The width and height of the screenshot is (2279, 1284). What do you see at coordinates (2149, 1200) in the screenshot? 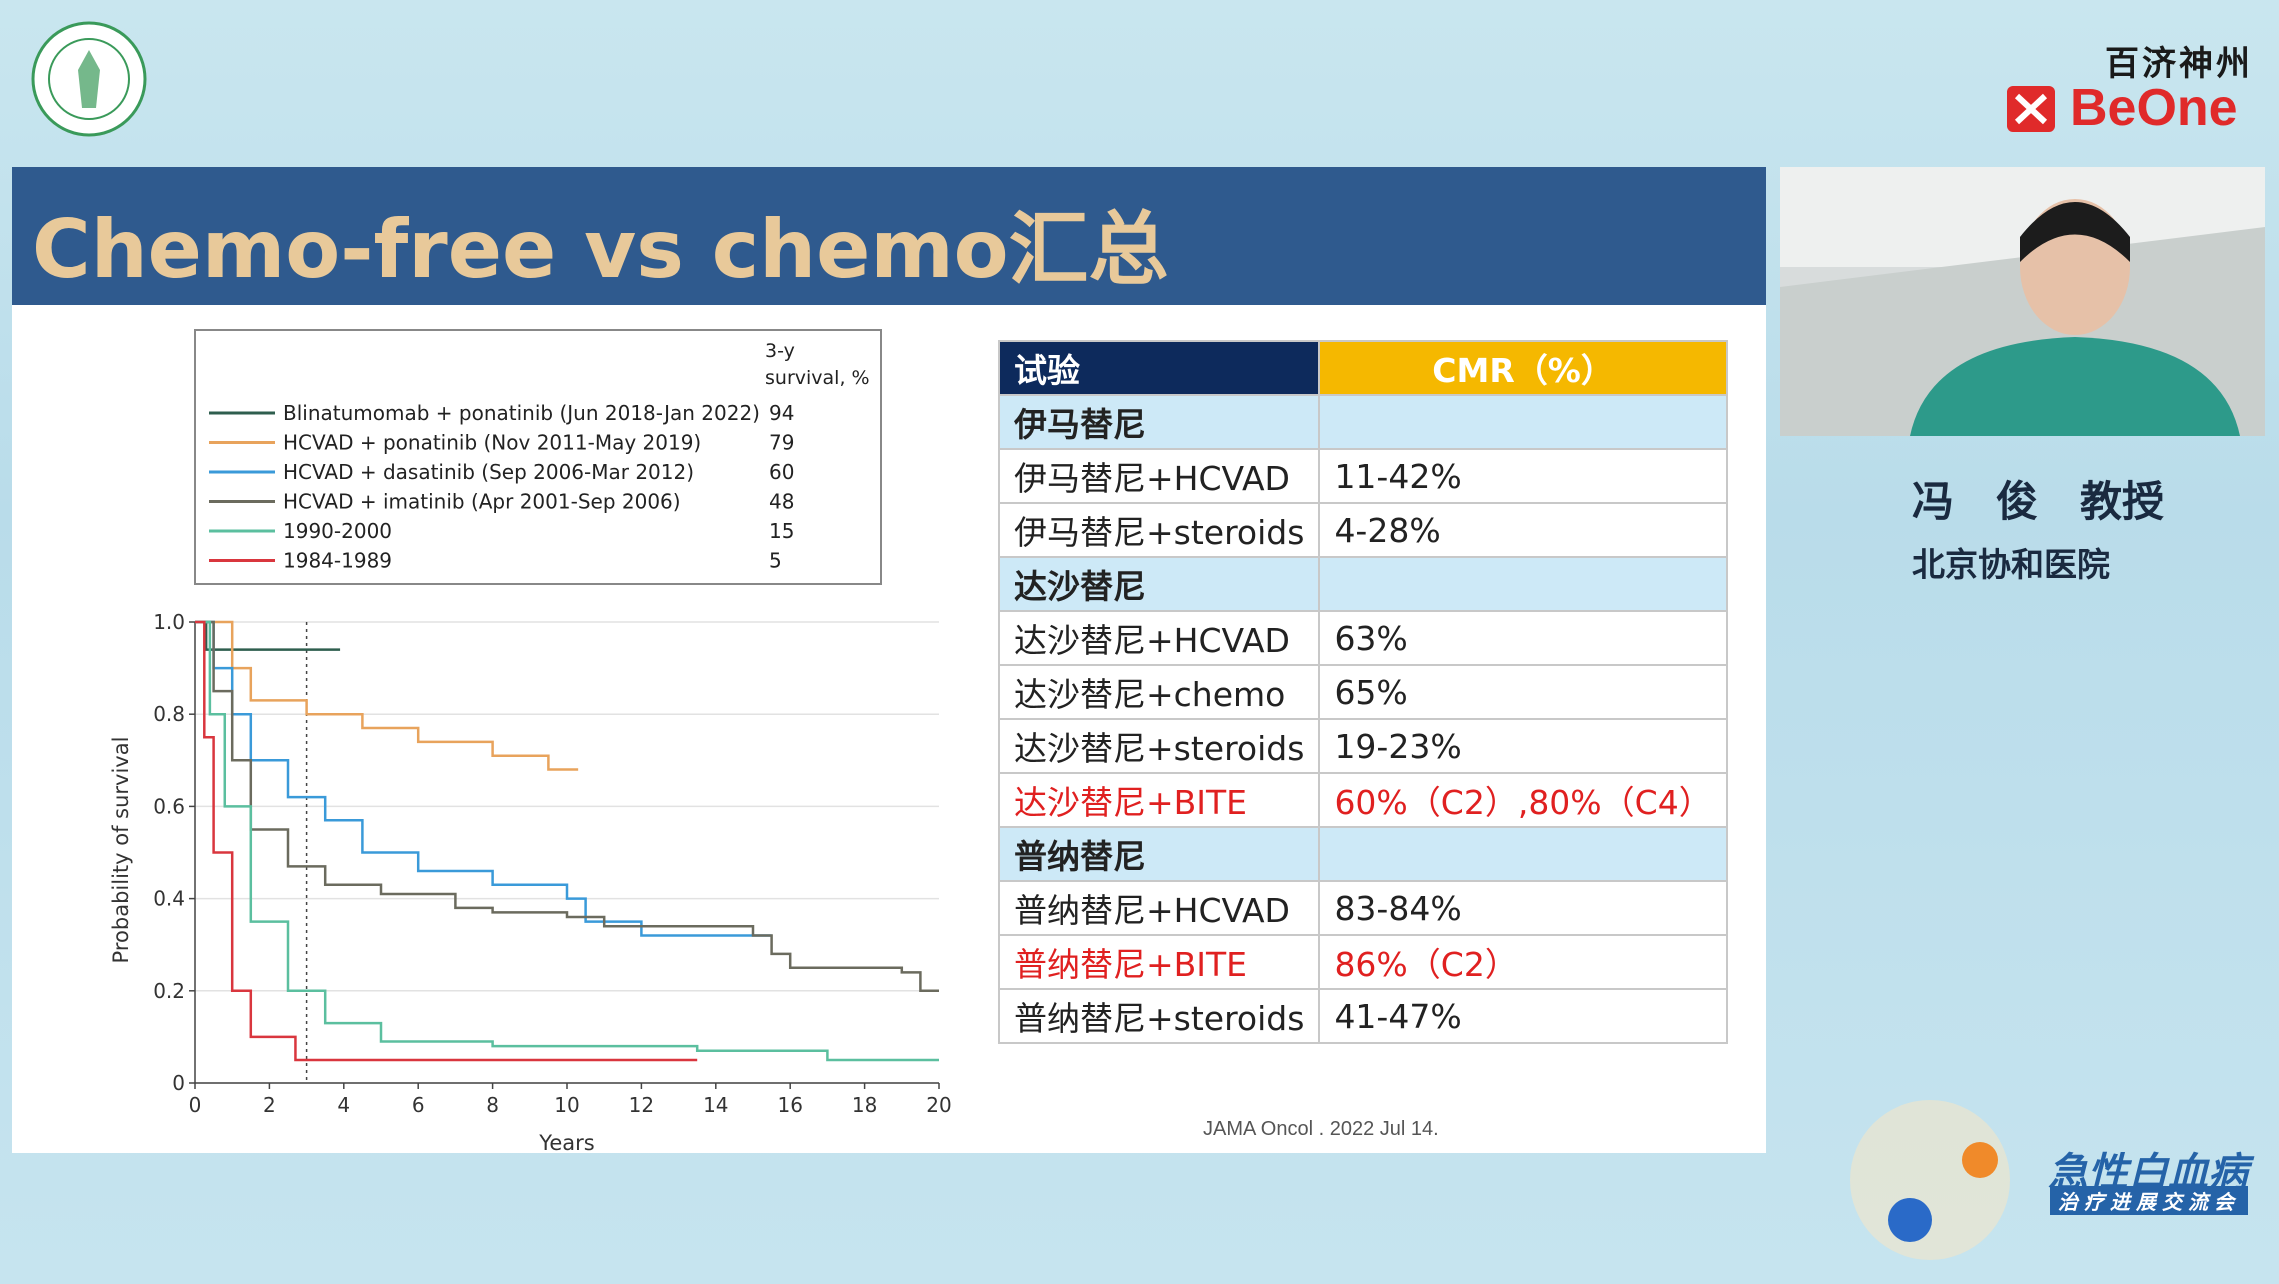
I see `event-subtitle: 治疗进展交流会` at bounding box center [2149, 1200].